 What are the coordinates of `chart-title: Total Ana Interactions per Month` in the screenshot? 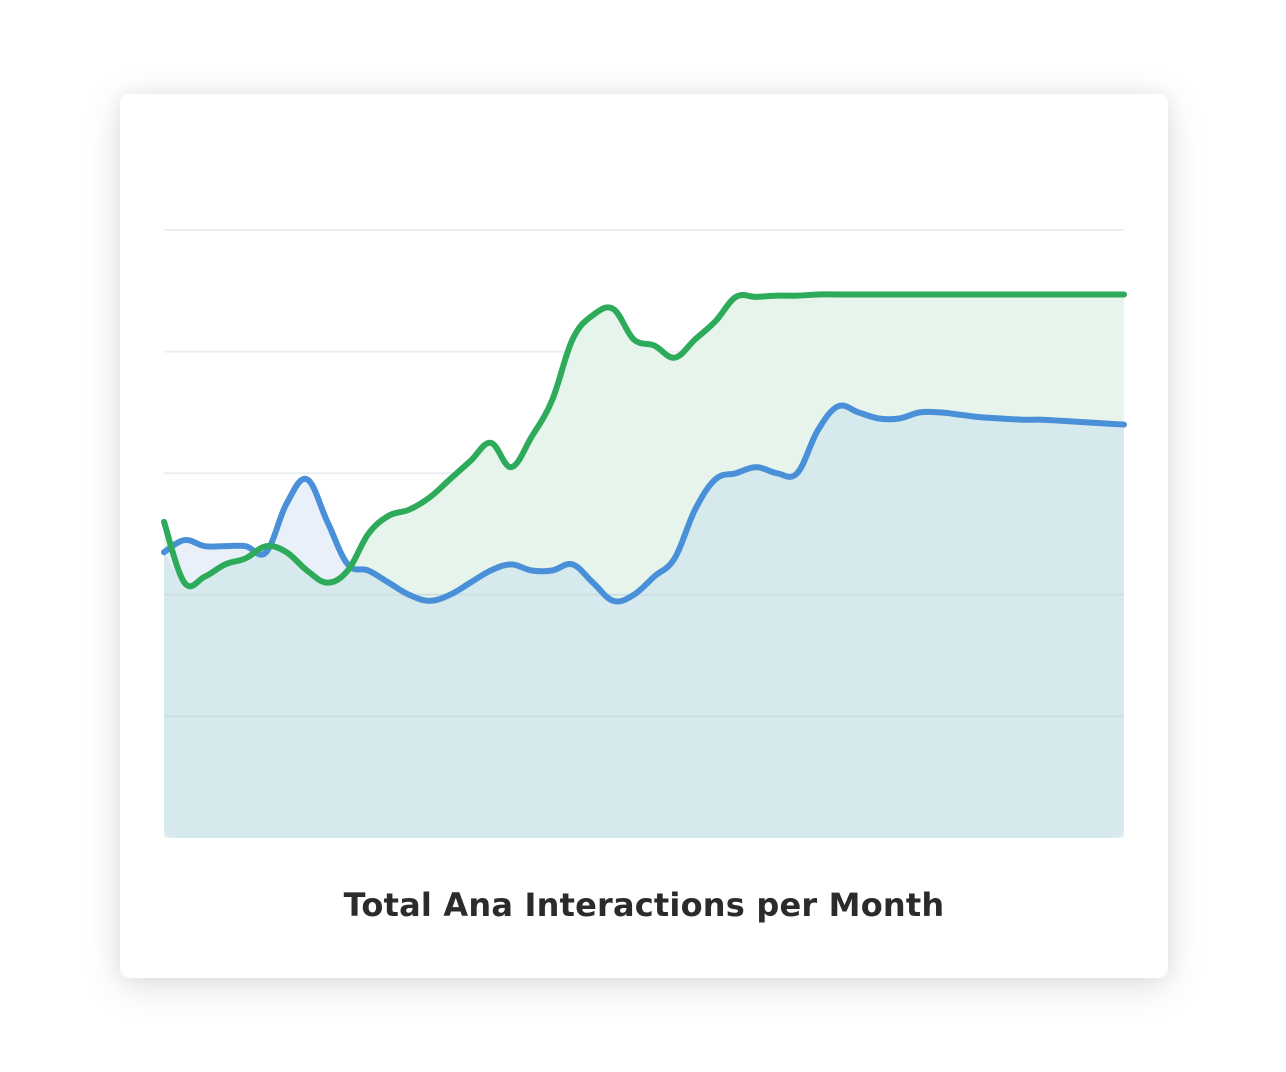 It's located at (644, 905).